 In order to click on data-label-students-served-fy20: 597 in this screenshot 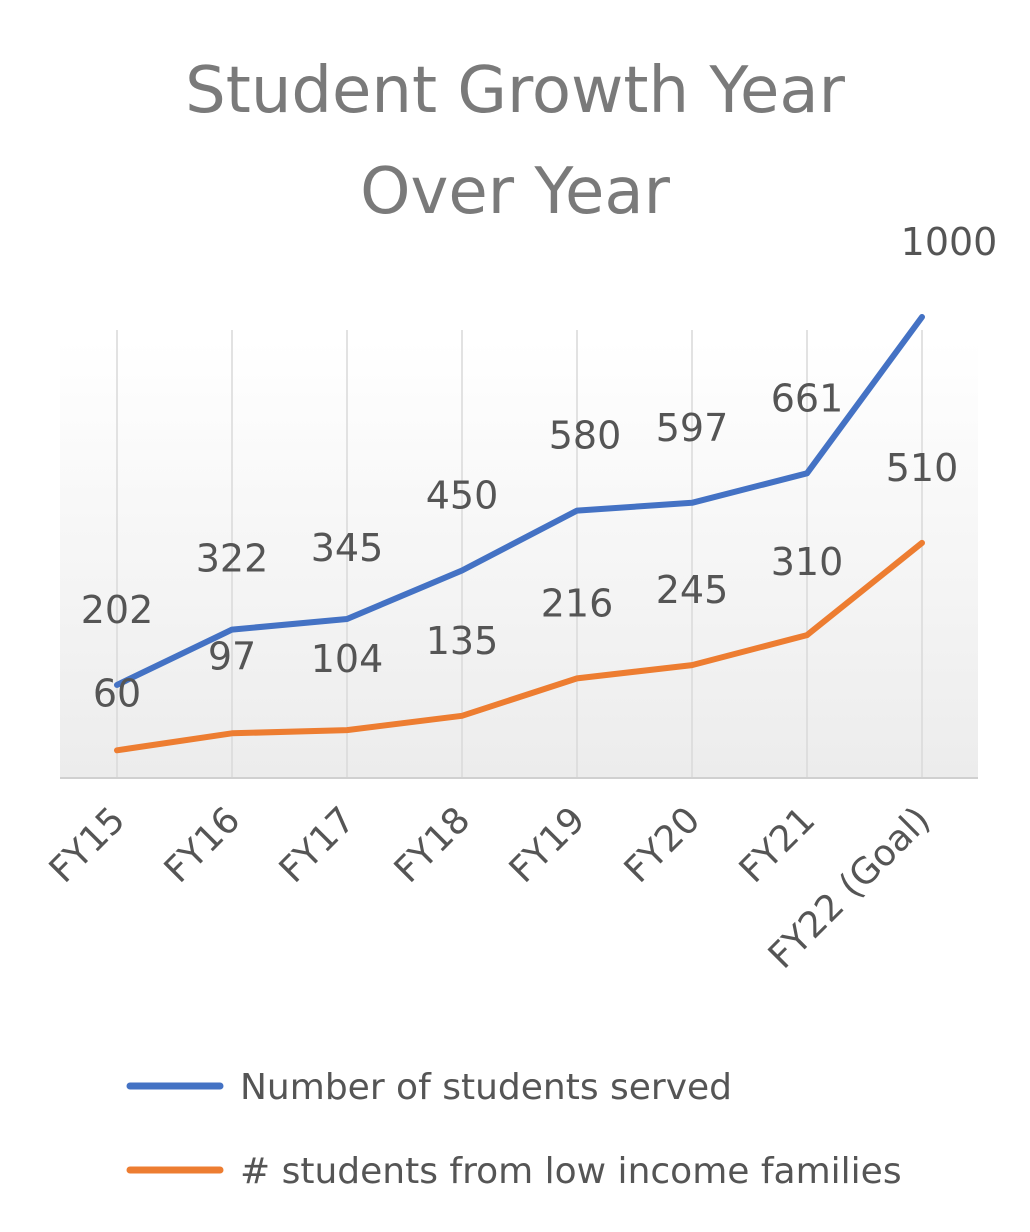, I will do `click(692, 428)`.